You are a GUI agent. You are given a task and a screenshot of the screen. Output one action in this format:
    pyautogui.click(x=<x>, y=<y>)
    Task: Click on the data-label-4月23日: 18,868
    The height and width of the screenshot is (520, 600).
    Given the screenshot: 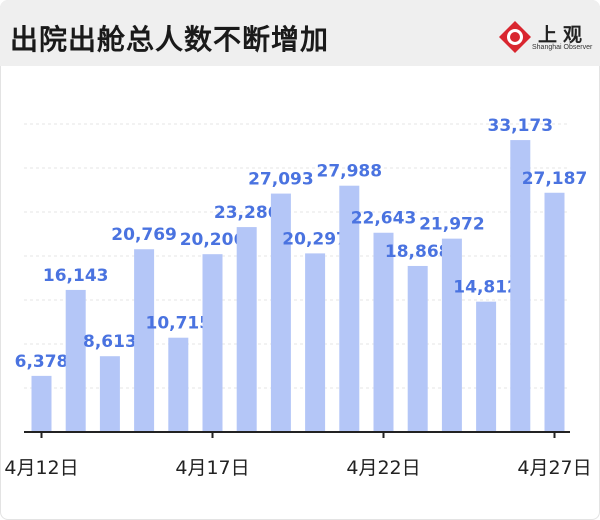 What is the action you would take?
    pyautogui.click(x=418, y=252)
    